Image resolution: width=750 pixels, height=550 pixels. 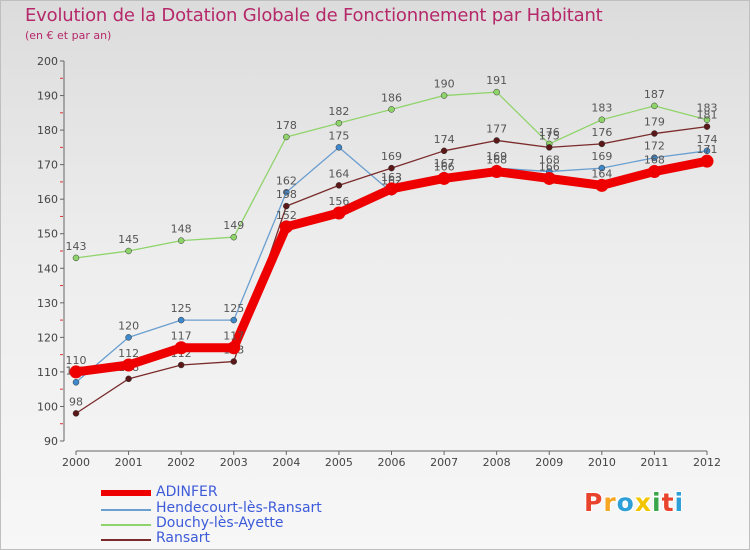 I want to click on data-label-hendecourt-l-s-ransart: 167, so click(x=444, y=163).